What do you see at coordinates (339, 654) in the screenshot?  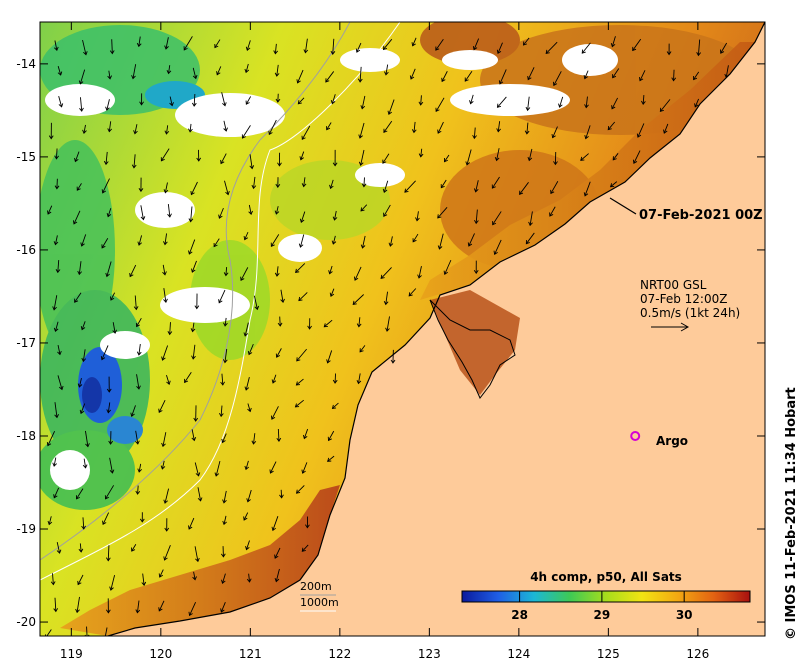 I see `lon-tick-label: 122` at bounding box center [339, 654].